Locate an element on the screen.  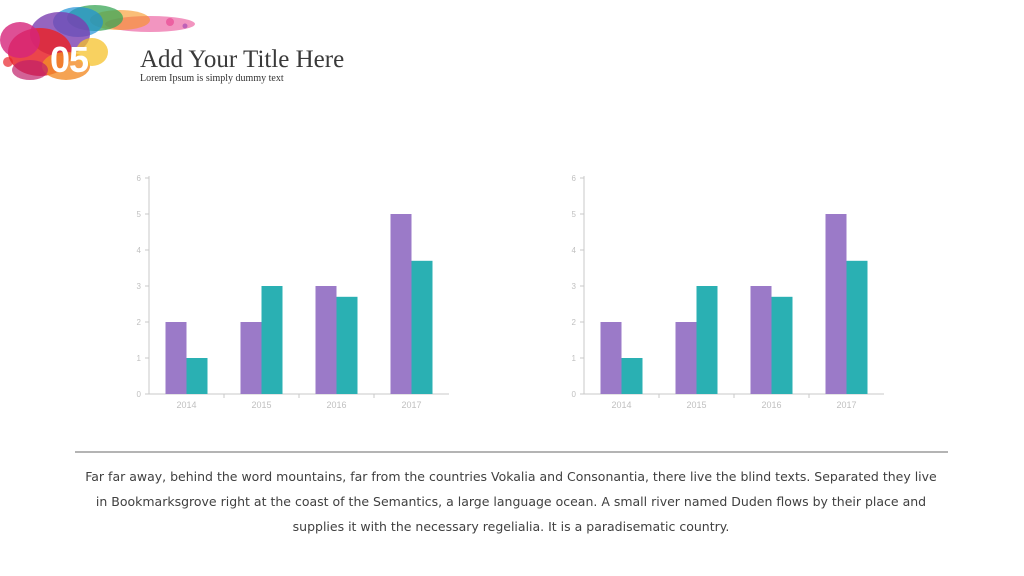
page-subtitle: Lorem Ipsum is simply dummy text is located at coordinates (212, 79).